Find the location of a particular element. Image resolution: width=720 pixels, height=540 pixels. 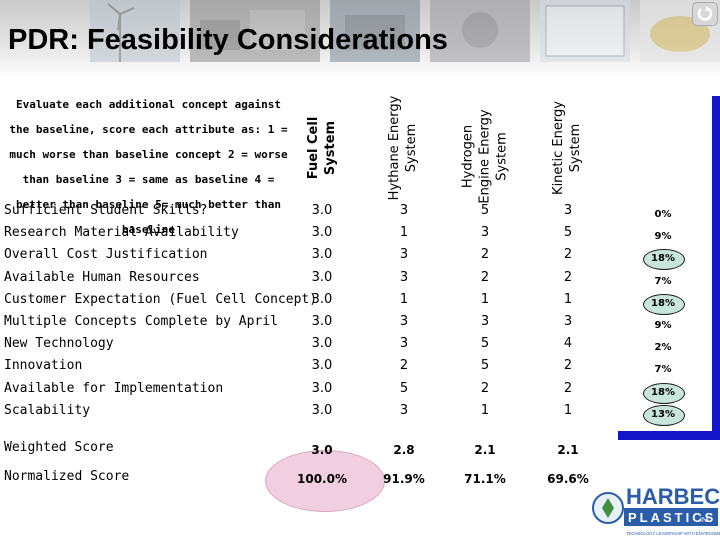

normalized-score-value: 91.9% is located at coordinates (404, 479).